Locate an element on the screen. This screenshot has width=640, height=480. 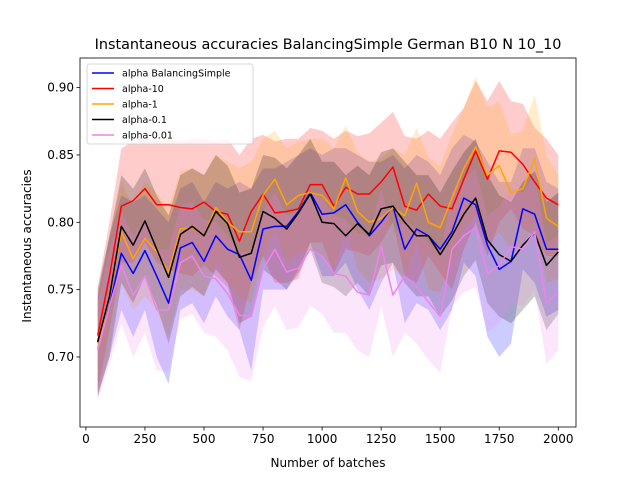
legend-label-1: alpha-10 is located at coordinates (143, 89).